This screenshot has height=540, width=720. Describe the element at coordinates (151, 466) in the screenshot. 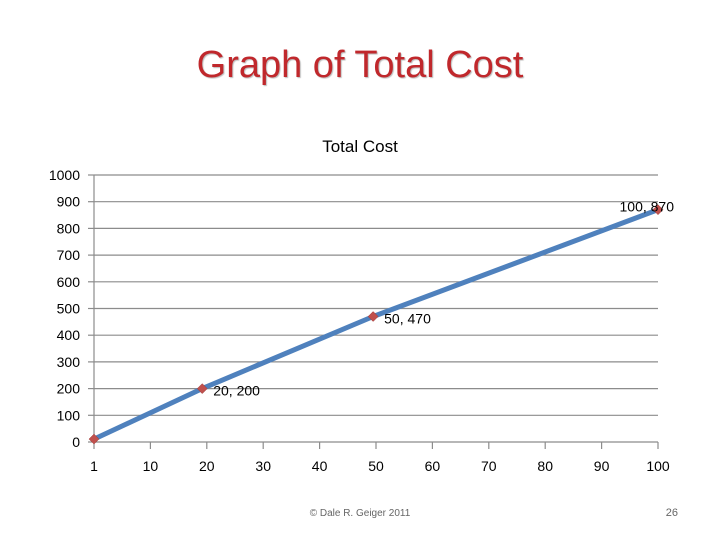

I see `x-tick-label: 10` at that location.